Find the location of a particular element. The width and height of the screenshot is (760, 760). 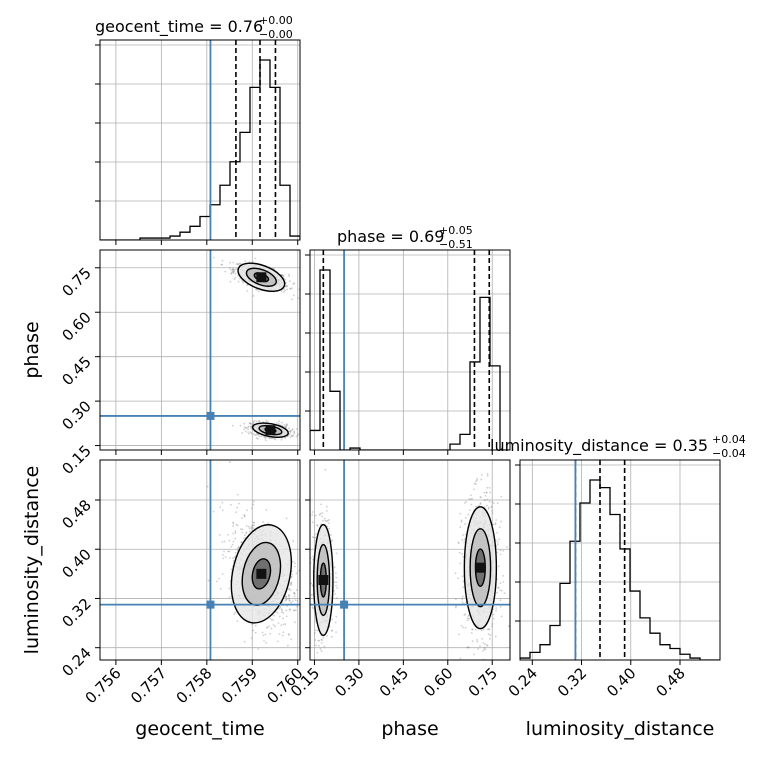

panel-frame is located at coordinates (200, 140).